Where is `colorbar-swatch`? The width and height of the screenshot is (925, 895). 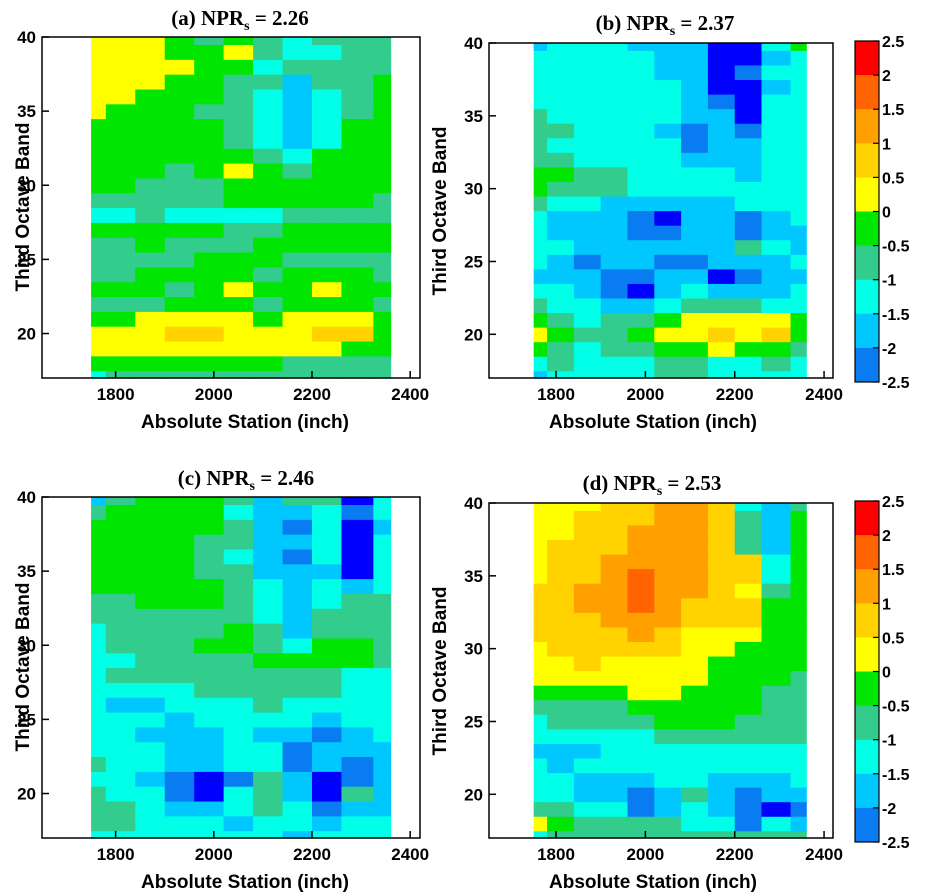 colorbar-swatch is located at coordinates (867, 825).